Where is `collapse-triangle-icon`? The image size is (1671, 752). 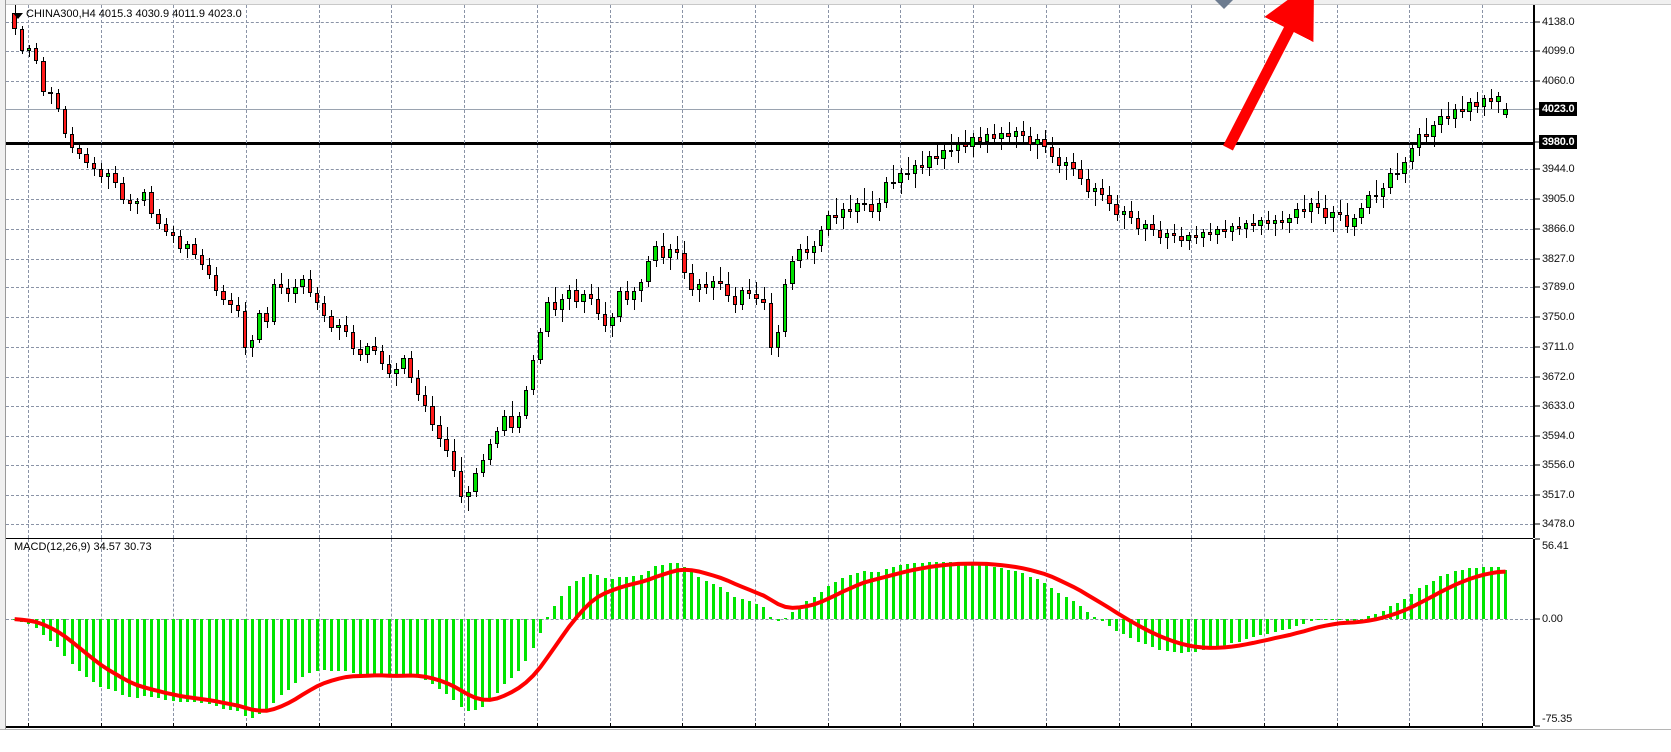 collapse-triangle-icon is located at coordinates (18, 16).